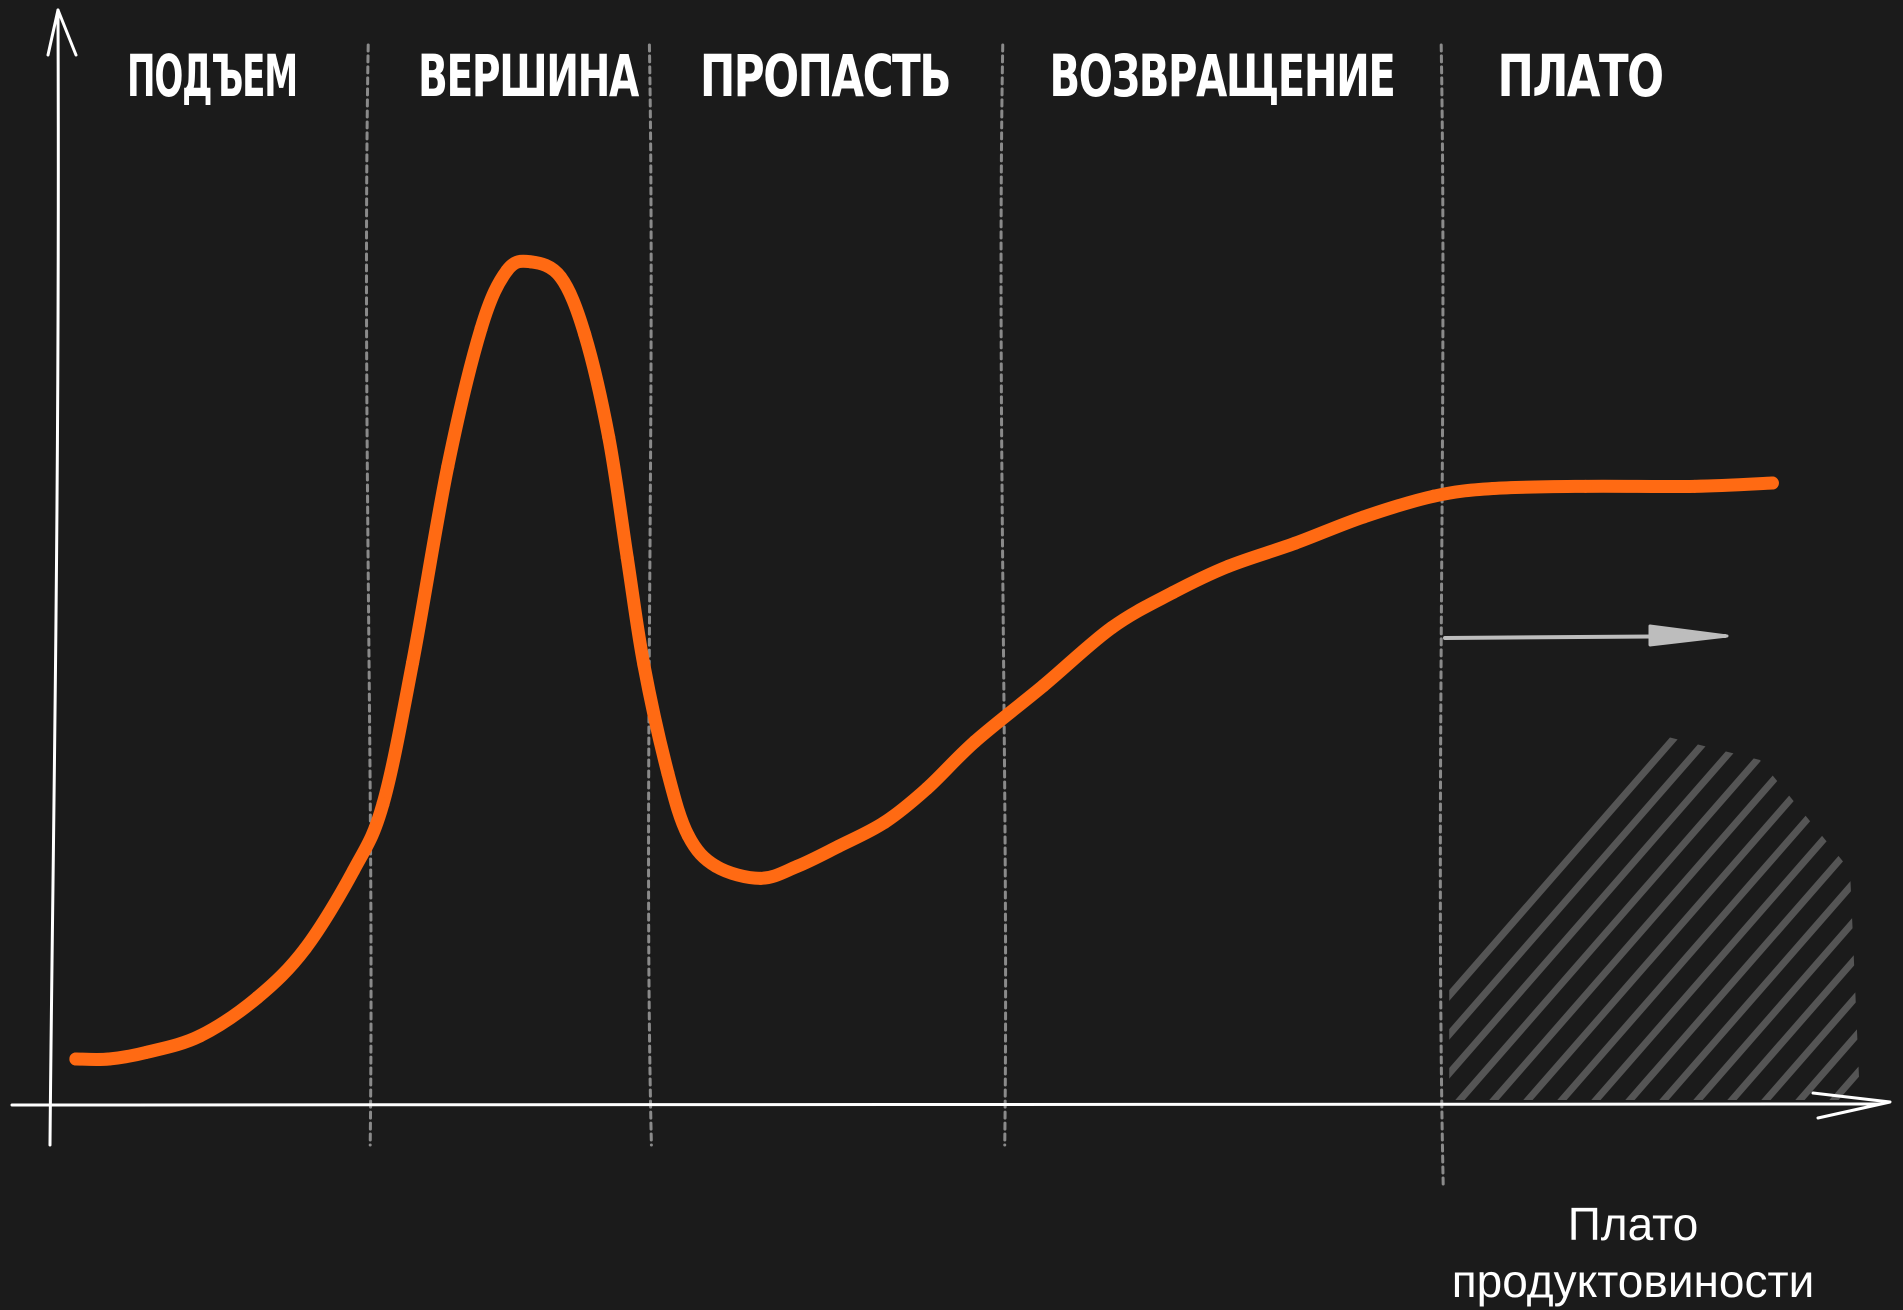 Image resolution: width=1903 pixels, height=1310 pixels. I want to click on y-axis, so click(54, 577).